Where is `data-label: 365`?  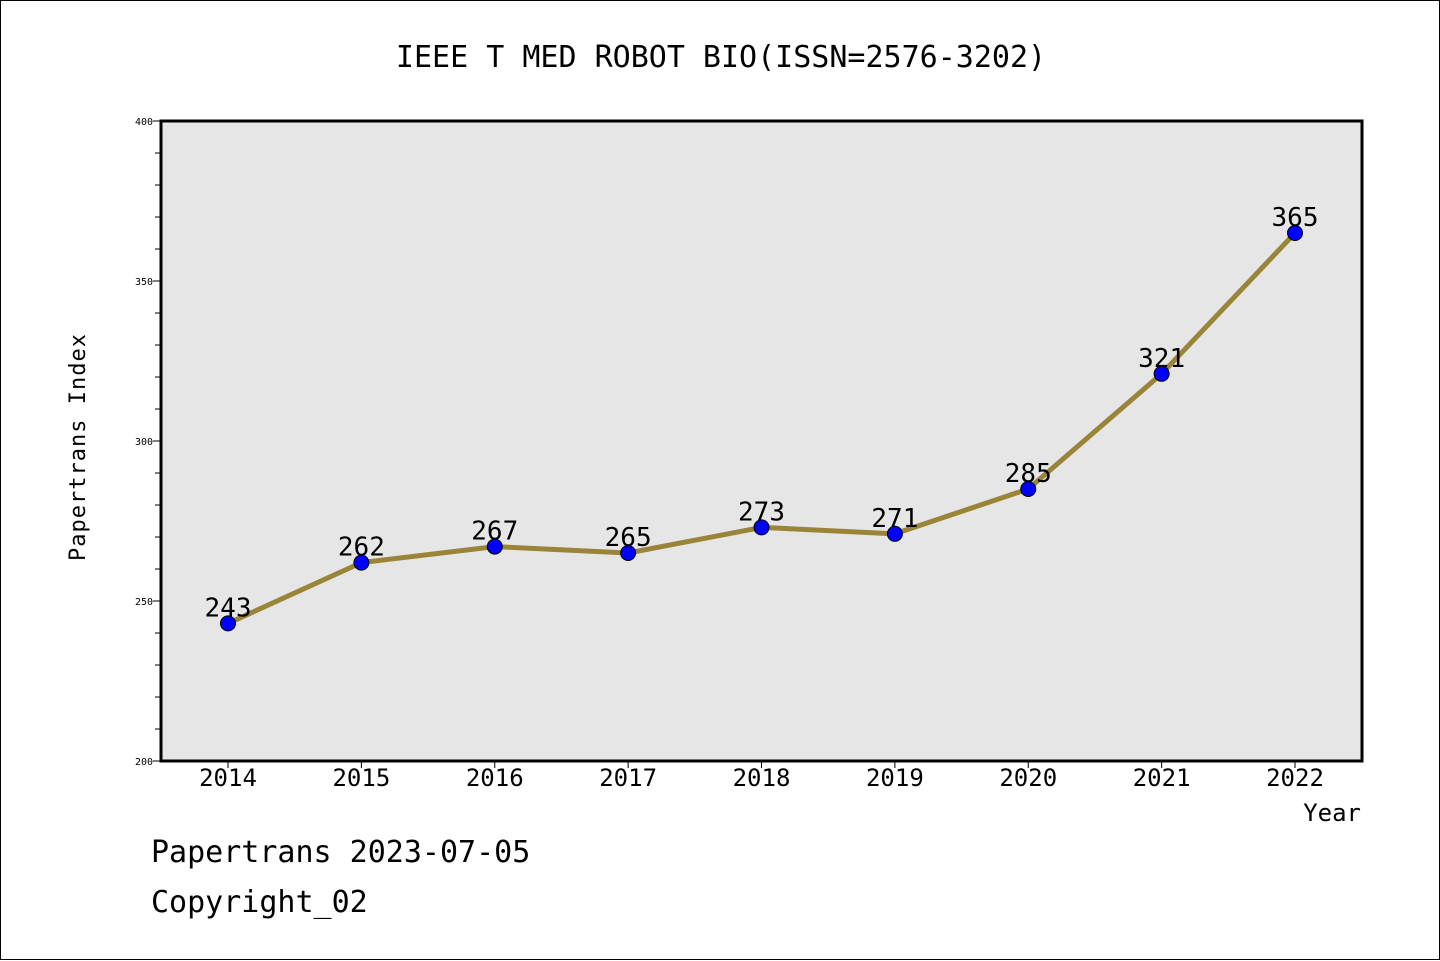
data-label: 365 is located at coordinates (1295, 218).